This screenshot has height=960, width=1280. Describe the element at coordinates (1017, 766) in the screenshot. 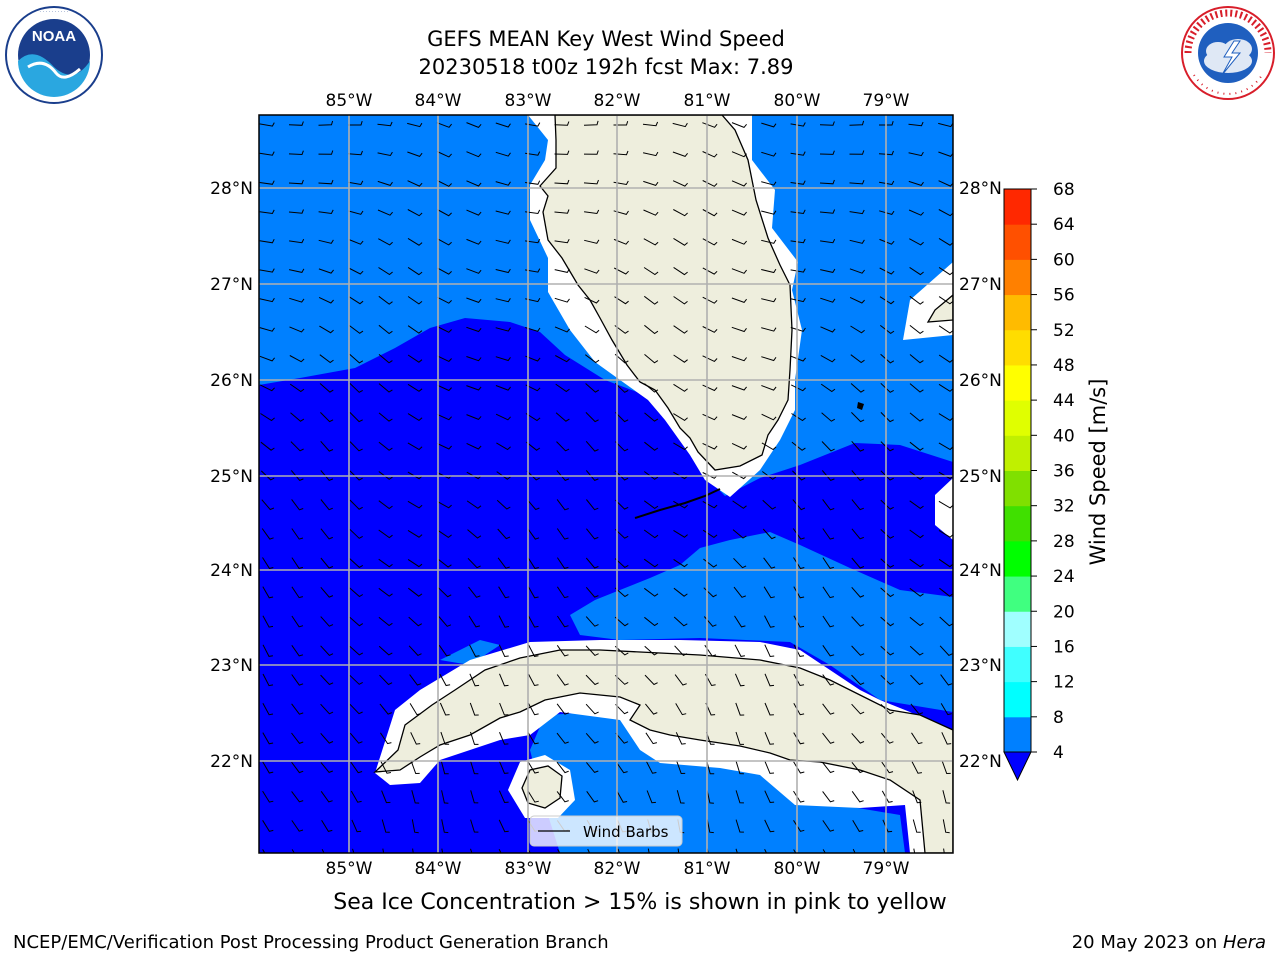

I see `colorbar-extend-arrow` at that location.